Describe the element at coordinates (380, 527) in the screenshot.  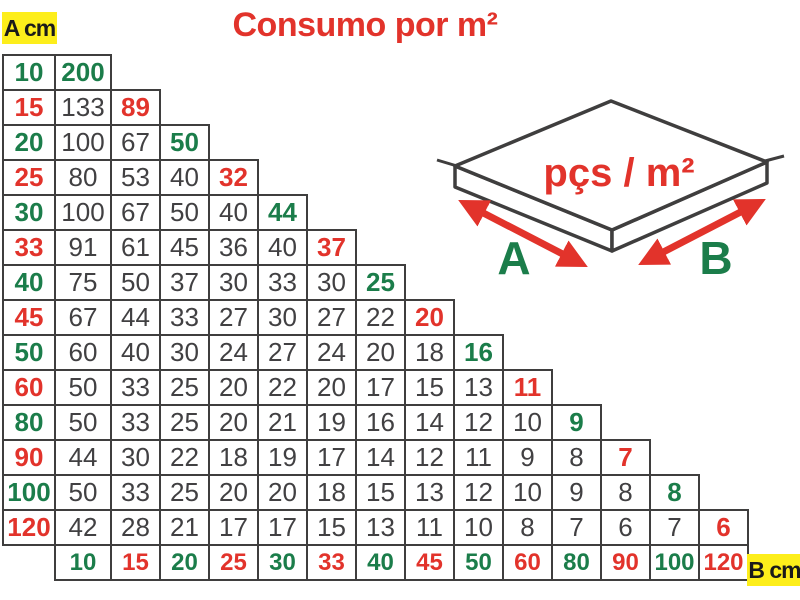
I see `consumption-cell: 13` at that location.